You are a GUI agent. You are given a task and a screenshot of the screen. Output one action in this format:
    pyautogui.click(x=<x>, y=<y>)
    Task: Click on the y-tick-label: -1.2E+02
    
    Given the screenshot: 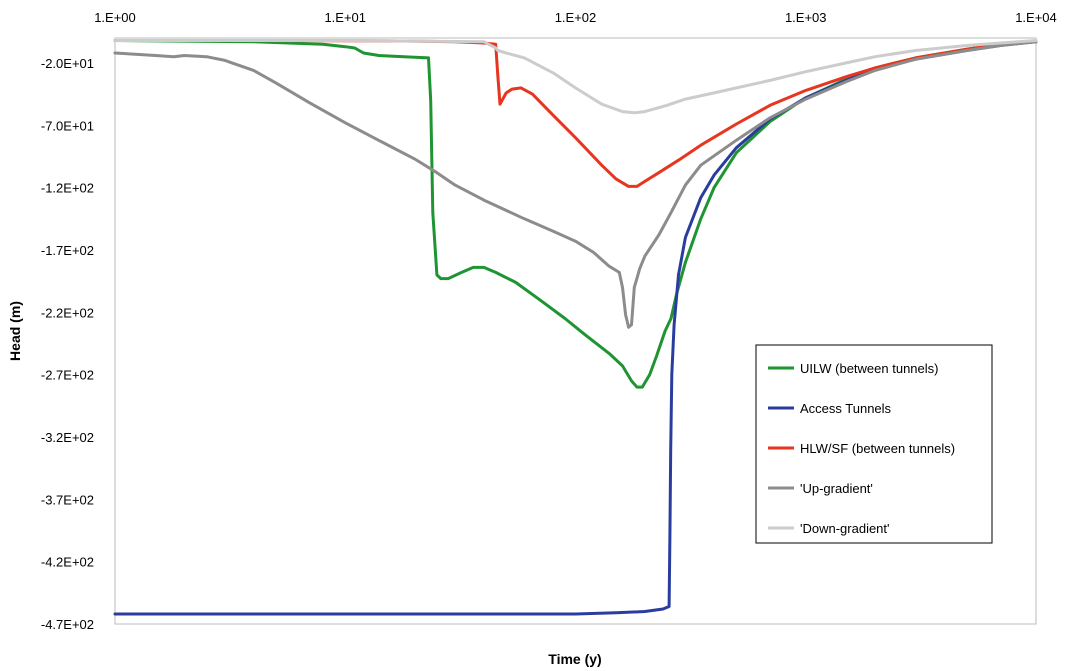 What is the action you would take?
    pyautogui.click(x=67, y=188)
    